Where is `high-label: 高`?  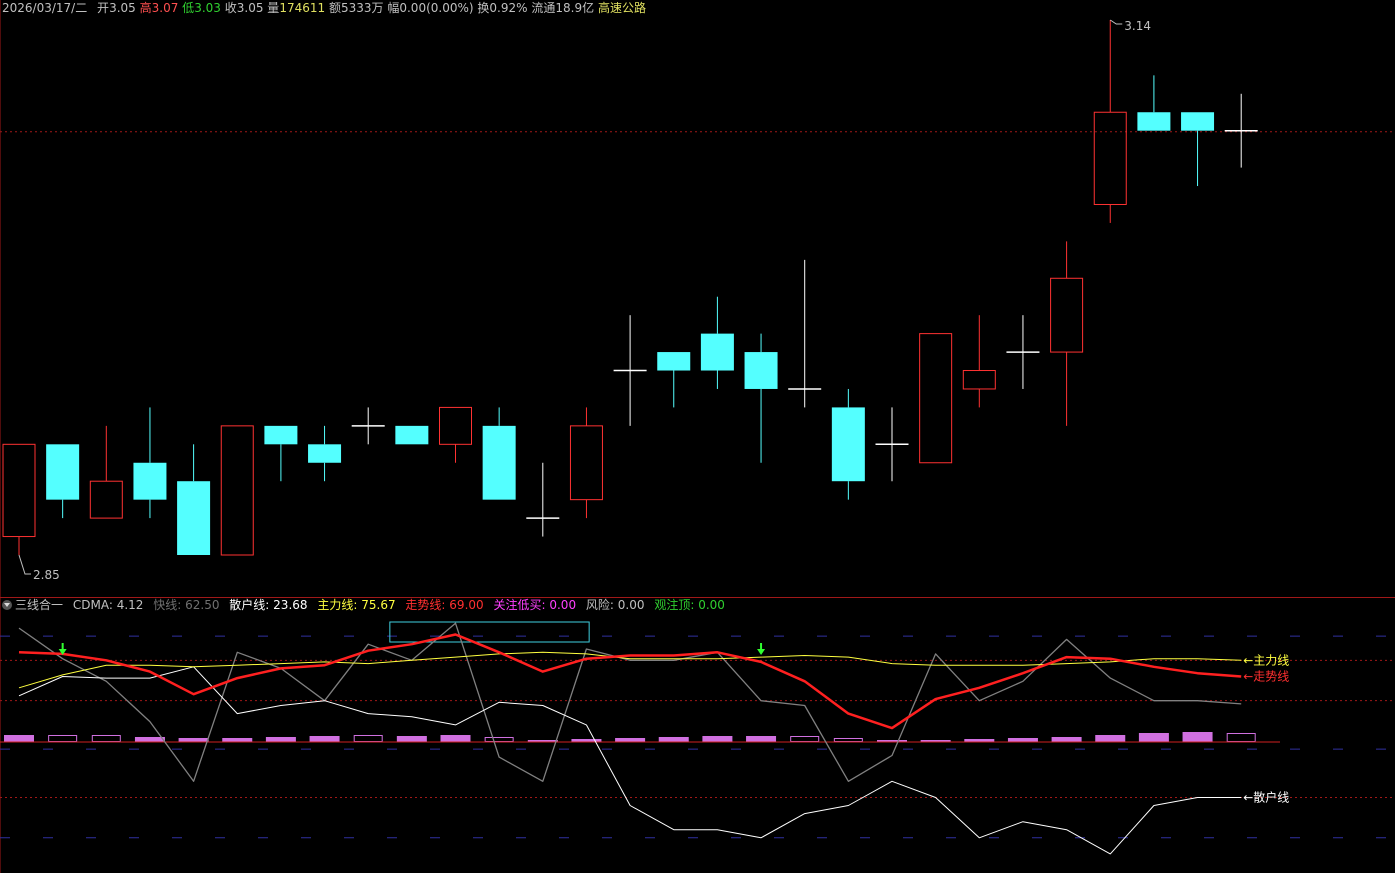
high-label: 高 is located at coordinates (145, 8).